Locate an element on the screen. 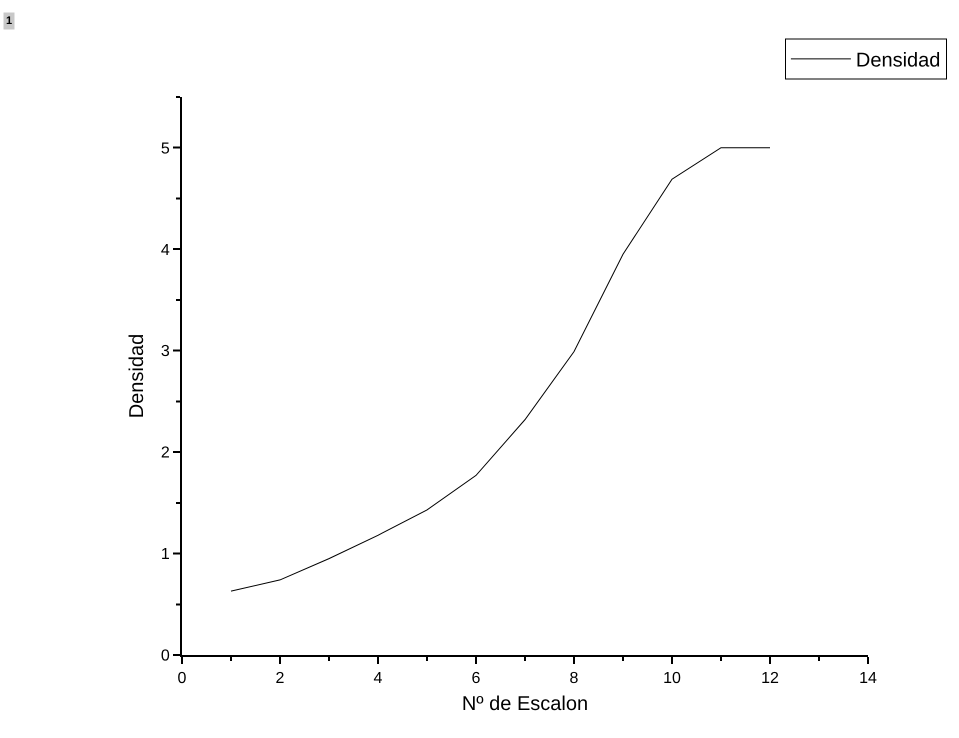 This screenshot has width=959, height=738. y-tick-label: 4 is located at coordinates (165, 250).